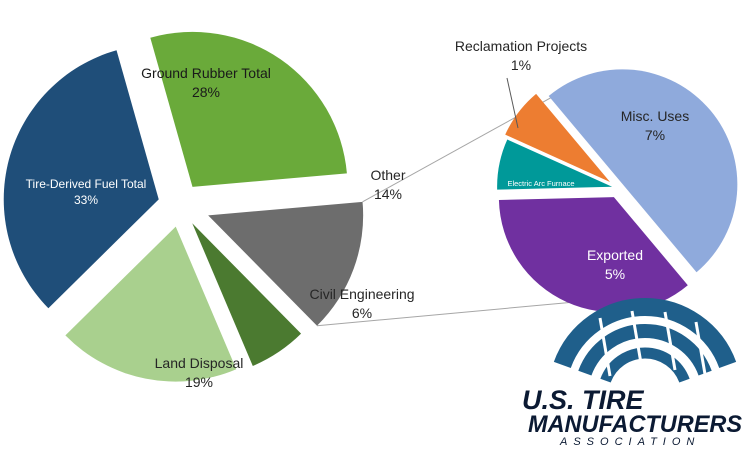  What do you see at coordinates (583, 400) in the screenshot?
I see `logo-line1: U.S. TIRE` at bounding box center [583, 400].